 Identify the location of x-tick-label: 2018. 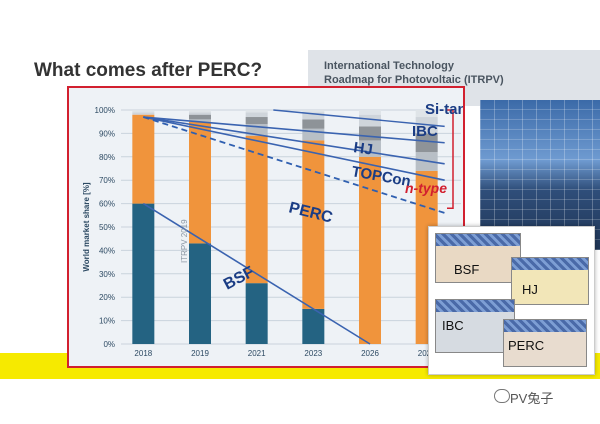
(143, 353).